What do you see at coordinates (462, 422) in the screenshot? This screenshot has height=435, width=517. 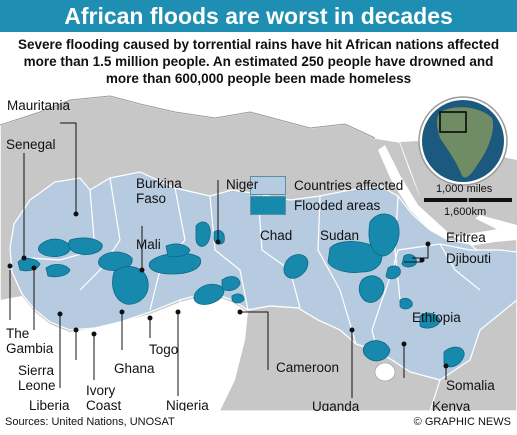 I see `credit-note: © GRAPHIC NEWS` at bounding box center [462, 422].